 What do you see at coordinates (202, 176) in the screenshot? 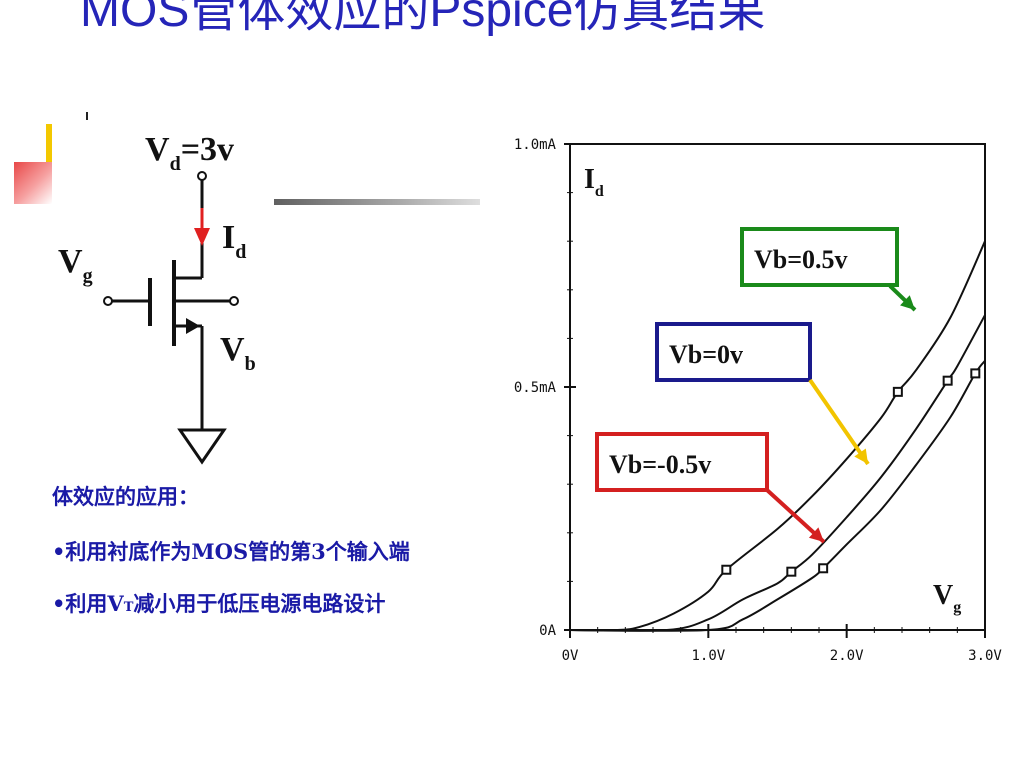
I see `drain-terminal` at bounding box center [202, 176].